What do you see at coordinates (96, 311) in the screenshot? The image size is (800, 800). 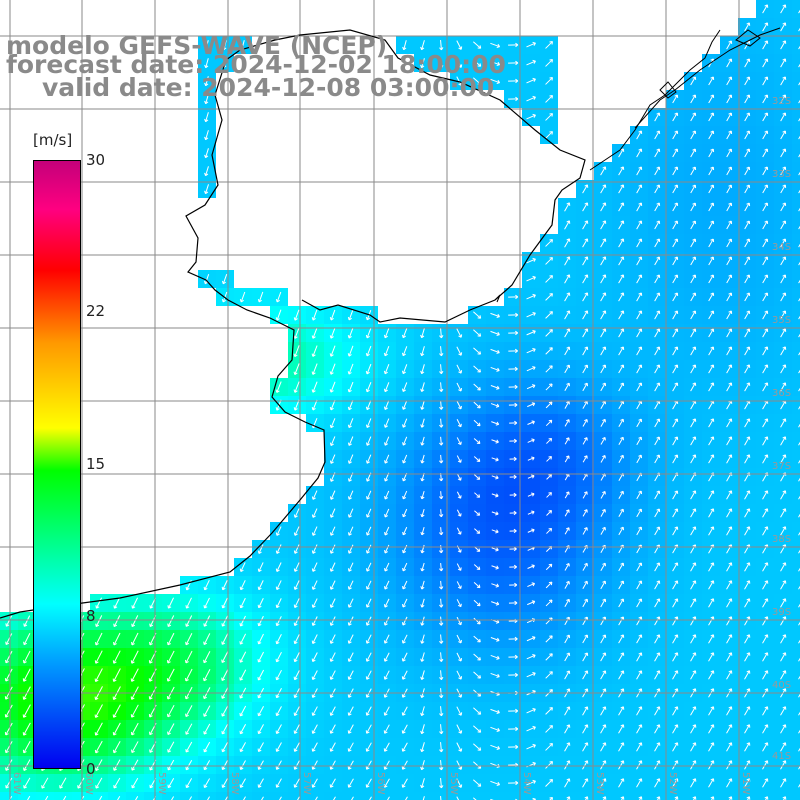 I see `colorbar-tick-22: 22` at bounding box center [96, 311].